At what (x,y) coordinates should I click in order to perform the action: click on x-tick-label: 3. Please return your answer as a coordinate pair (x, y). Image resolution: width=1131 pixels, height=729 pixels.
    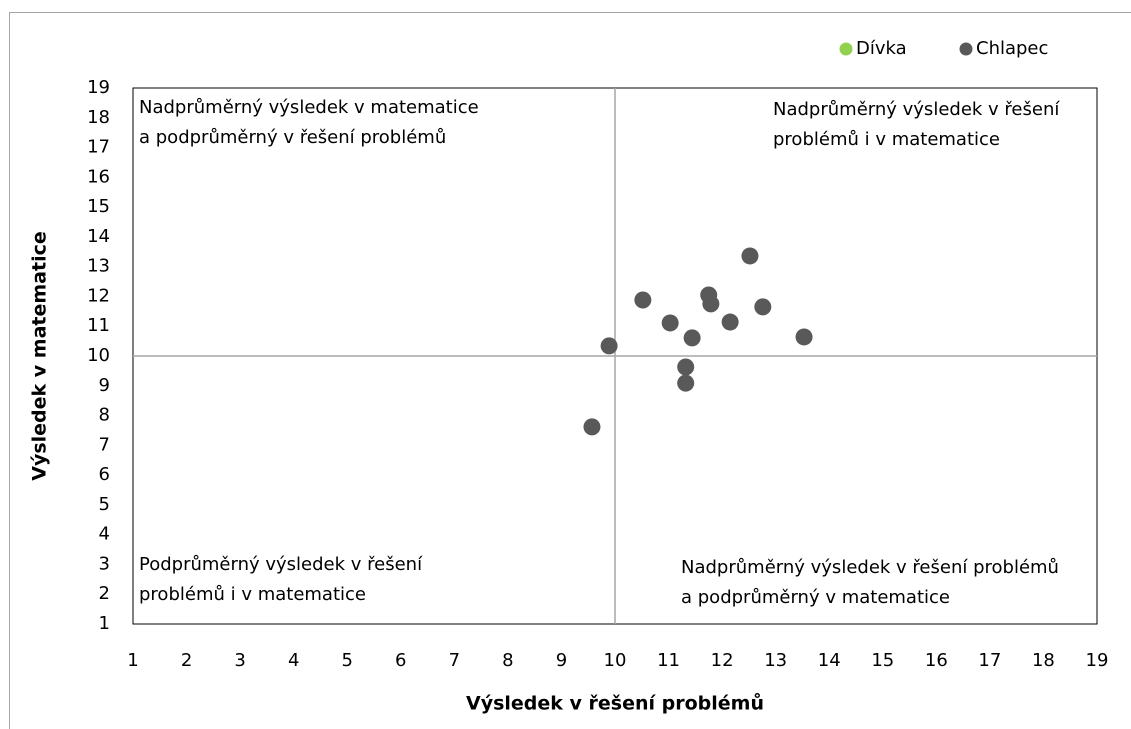
    Looking at the image, I should click on (239, 660).